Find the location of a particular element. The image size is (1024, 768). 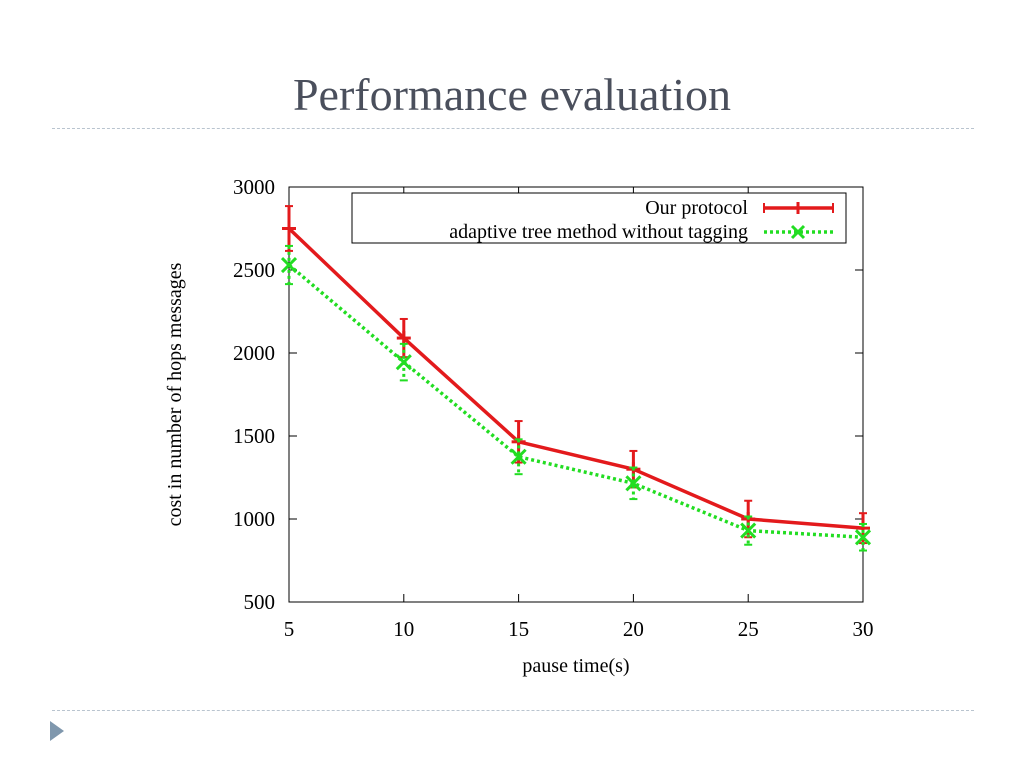

y-tick-label: 2000 is located at coordinates (254, 353).